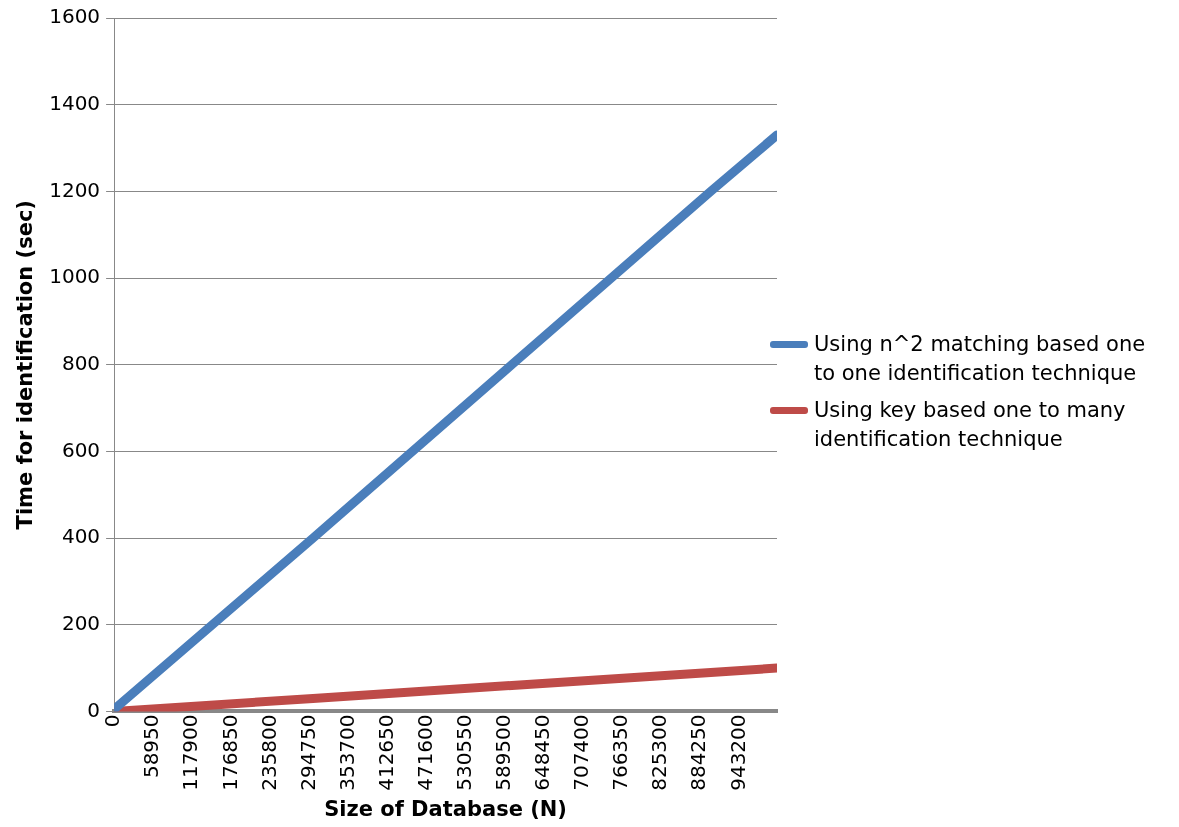  What do you see at coordinates (620, 752) in the screenshot?
I see `x-tick-label: 766350` at bounding box center [620, 752].